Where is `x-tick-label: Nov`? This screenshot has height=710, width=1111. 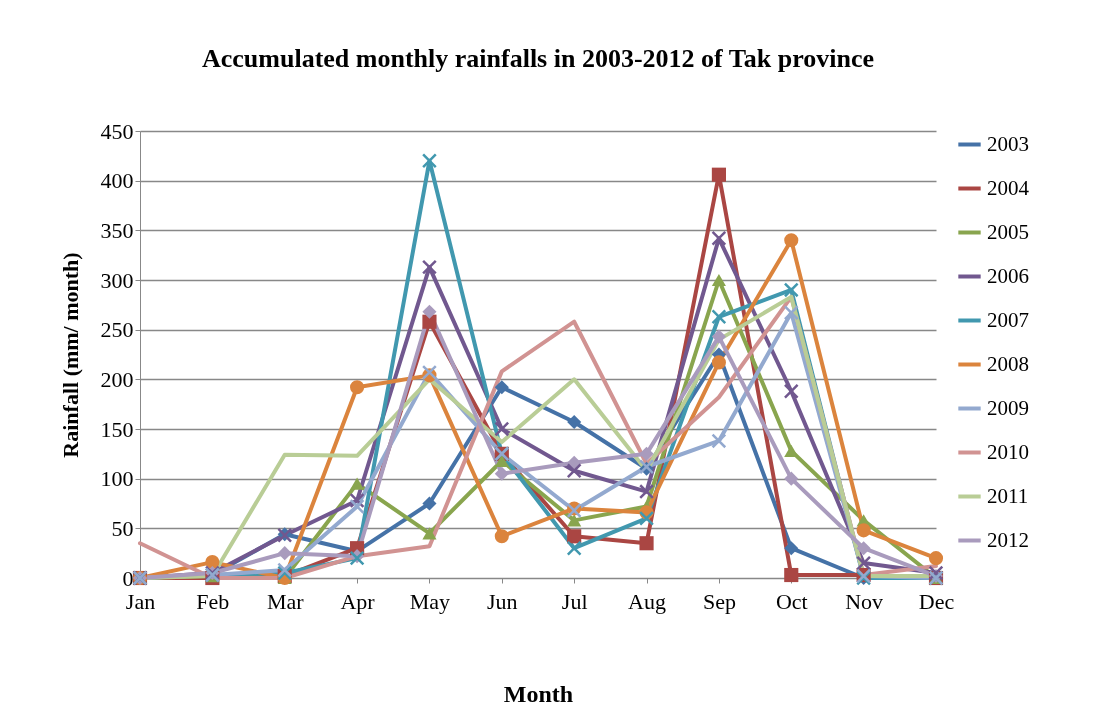 x-tick-label: Nov is located at coordinates (864, 601).